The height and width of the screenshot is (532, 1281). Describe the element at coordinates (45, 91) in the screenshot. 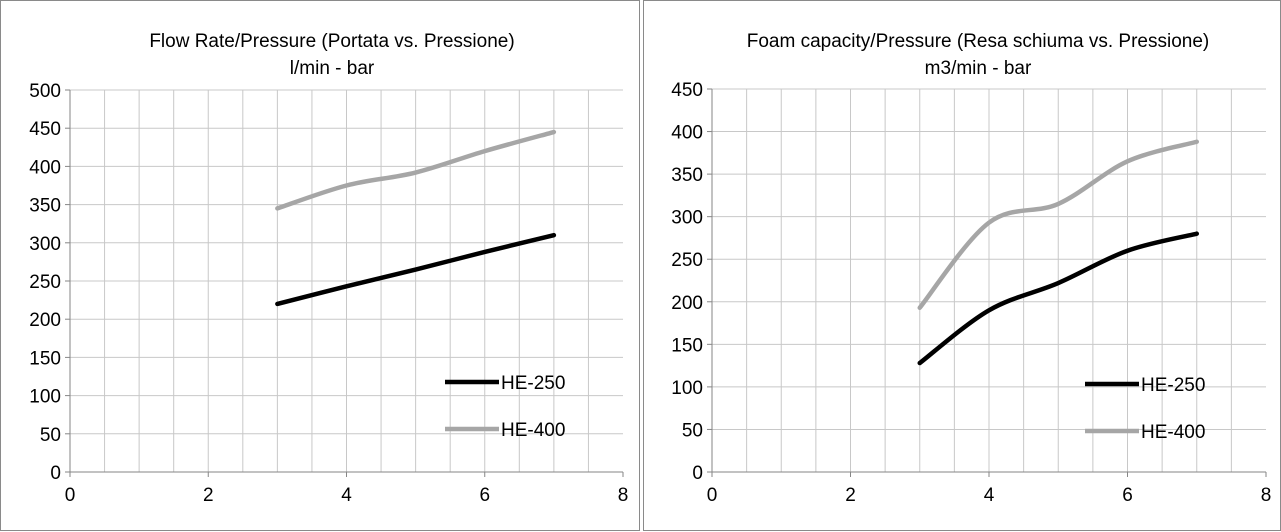

I see `y-tick-label: 500` at that location.